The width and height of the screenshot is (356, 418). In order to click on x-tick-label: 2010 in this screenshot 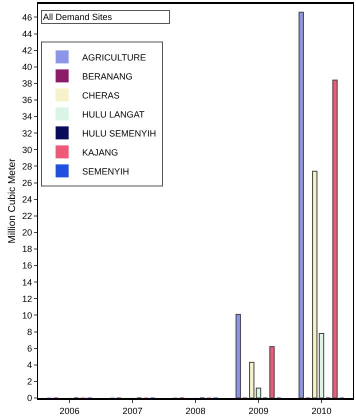, I will do `click(321, 411)`.